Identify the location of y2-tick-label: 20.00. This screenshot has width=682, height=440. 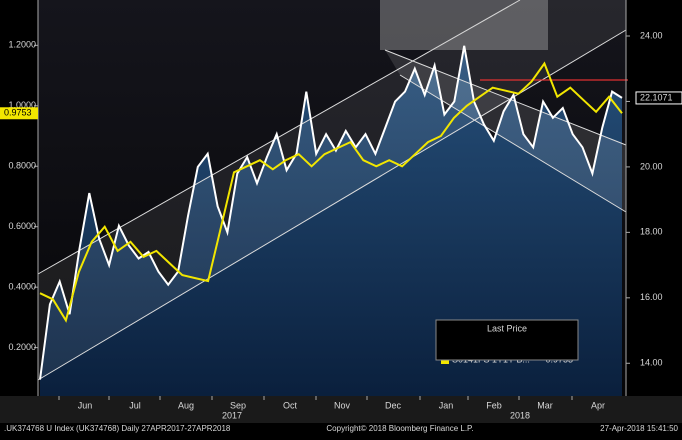
(651, 166).